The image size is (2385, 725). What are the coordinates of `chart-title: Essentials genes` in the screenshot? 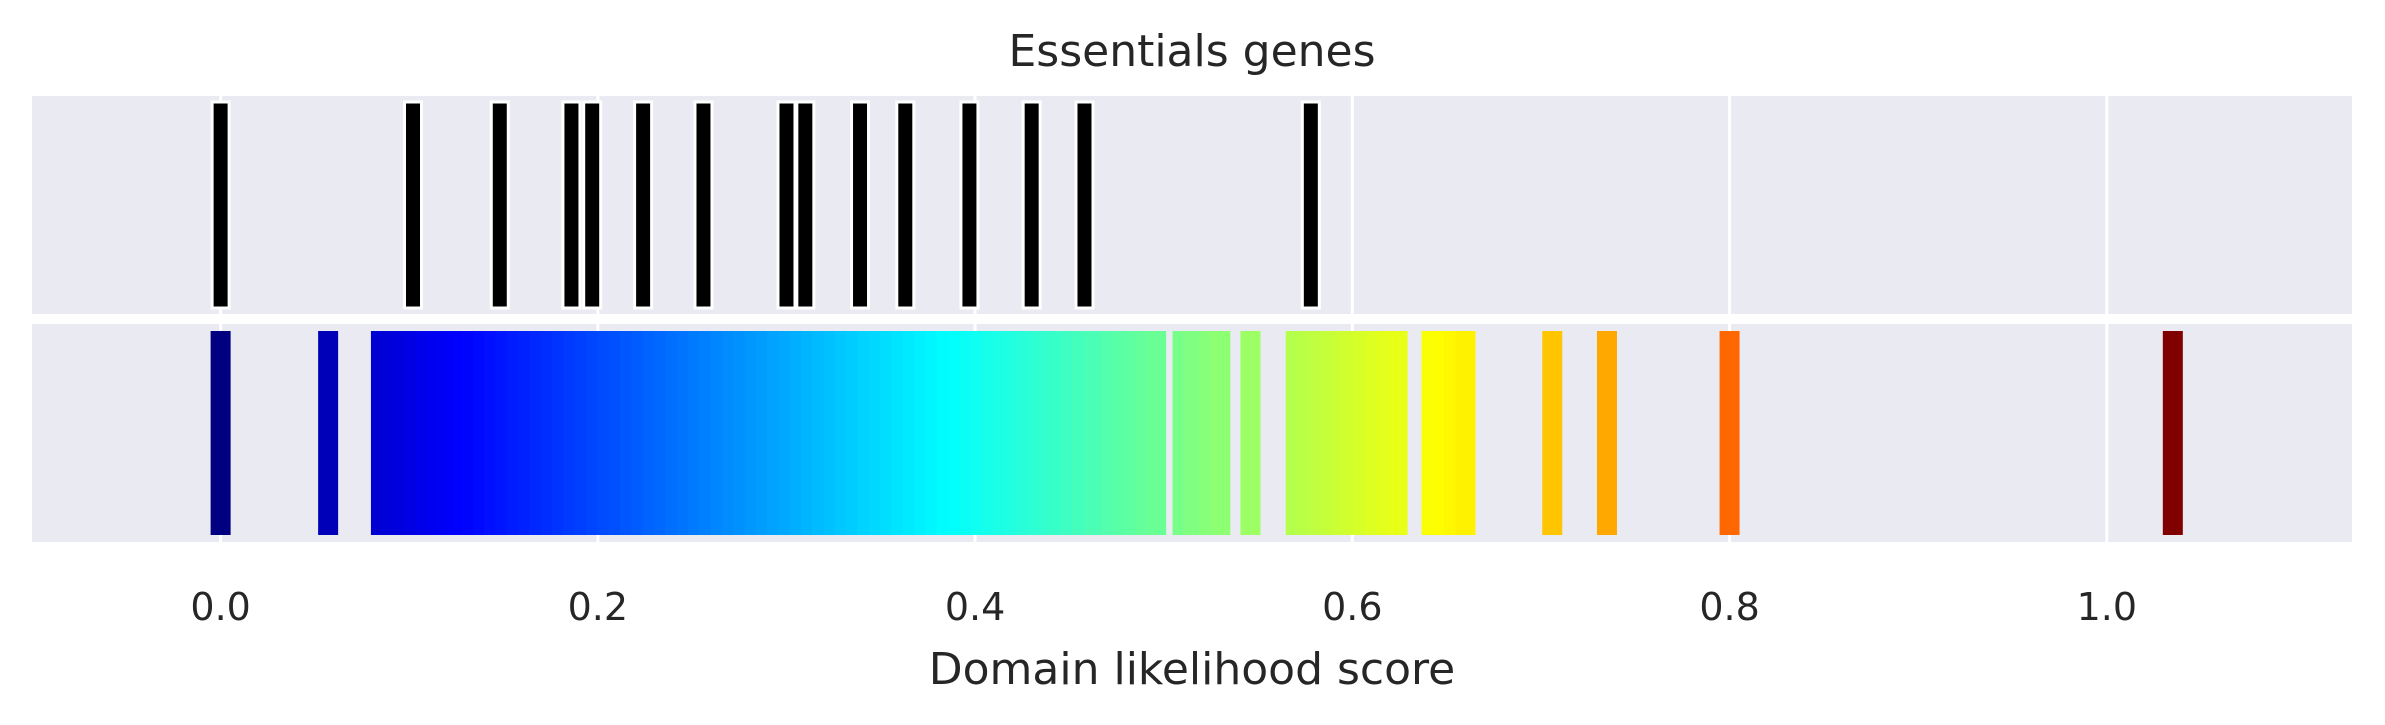 It's located at (1191, 51).